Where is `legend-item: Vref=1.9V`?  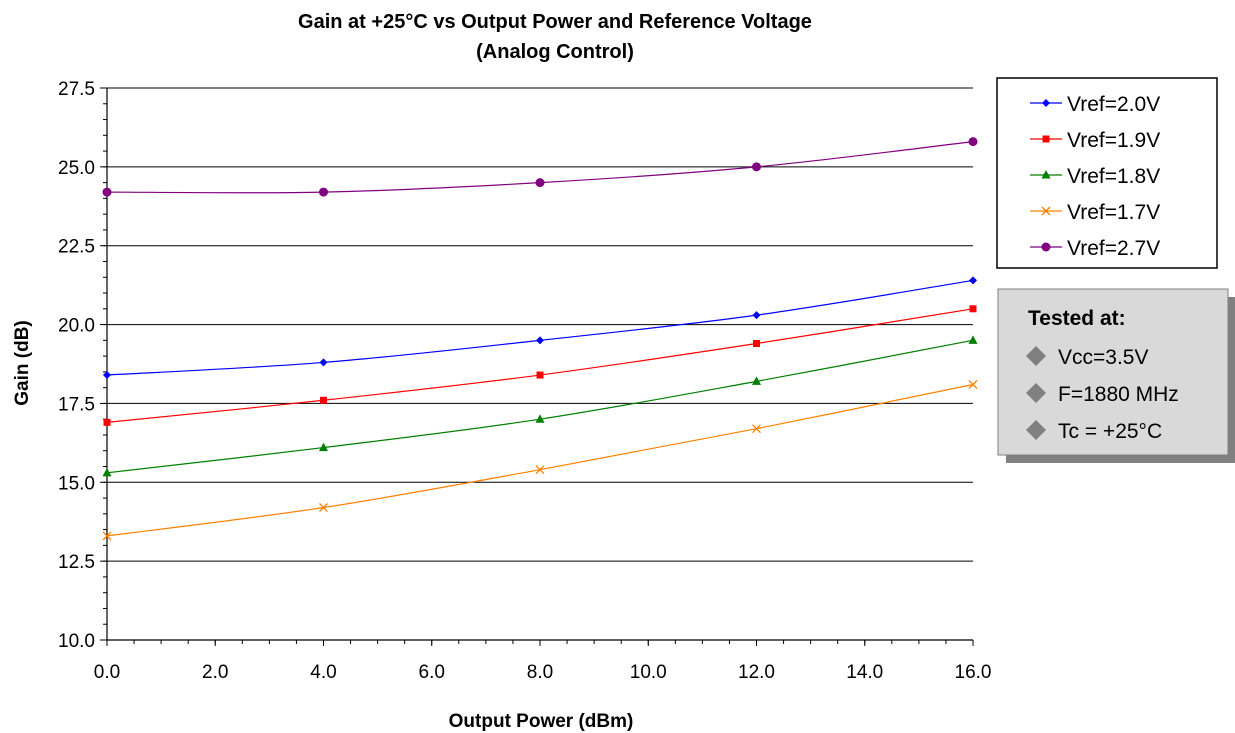
legend-item: Vref=1.9V is located at coordinates (1095, 140).